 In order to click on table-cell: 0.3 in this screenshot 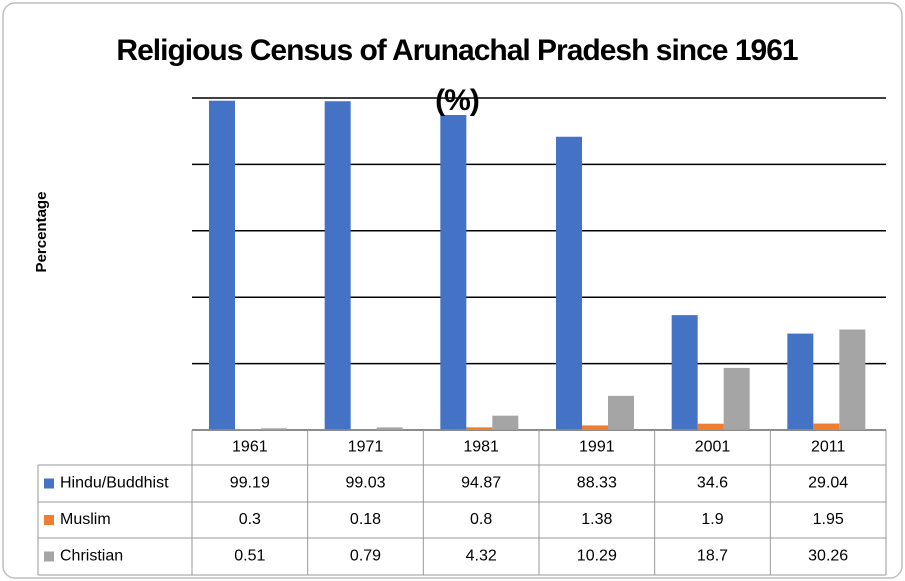, I will do `click(250, 519)`.